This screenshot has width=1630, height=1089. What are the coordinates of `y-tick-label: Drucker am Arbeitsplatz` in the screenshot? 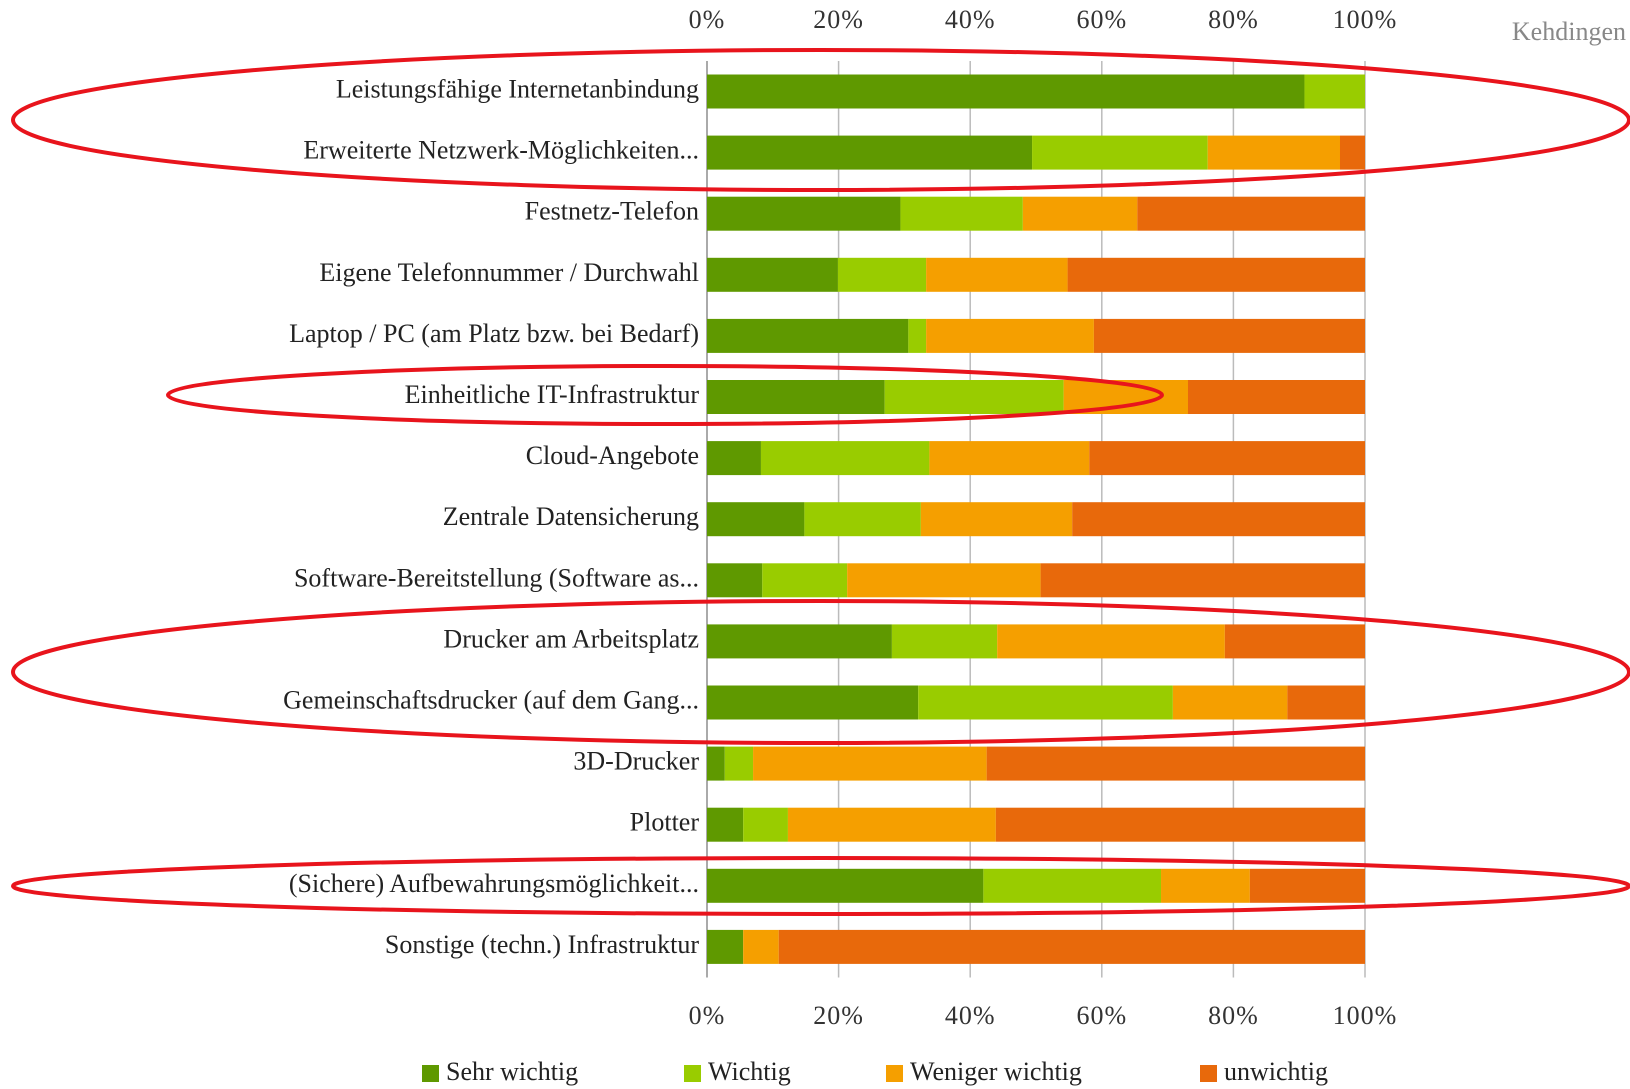 It's located at (571, 638).